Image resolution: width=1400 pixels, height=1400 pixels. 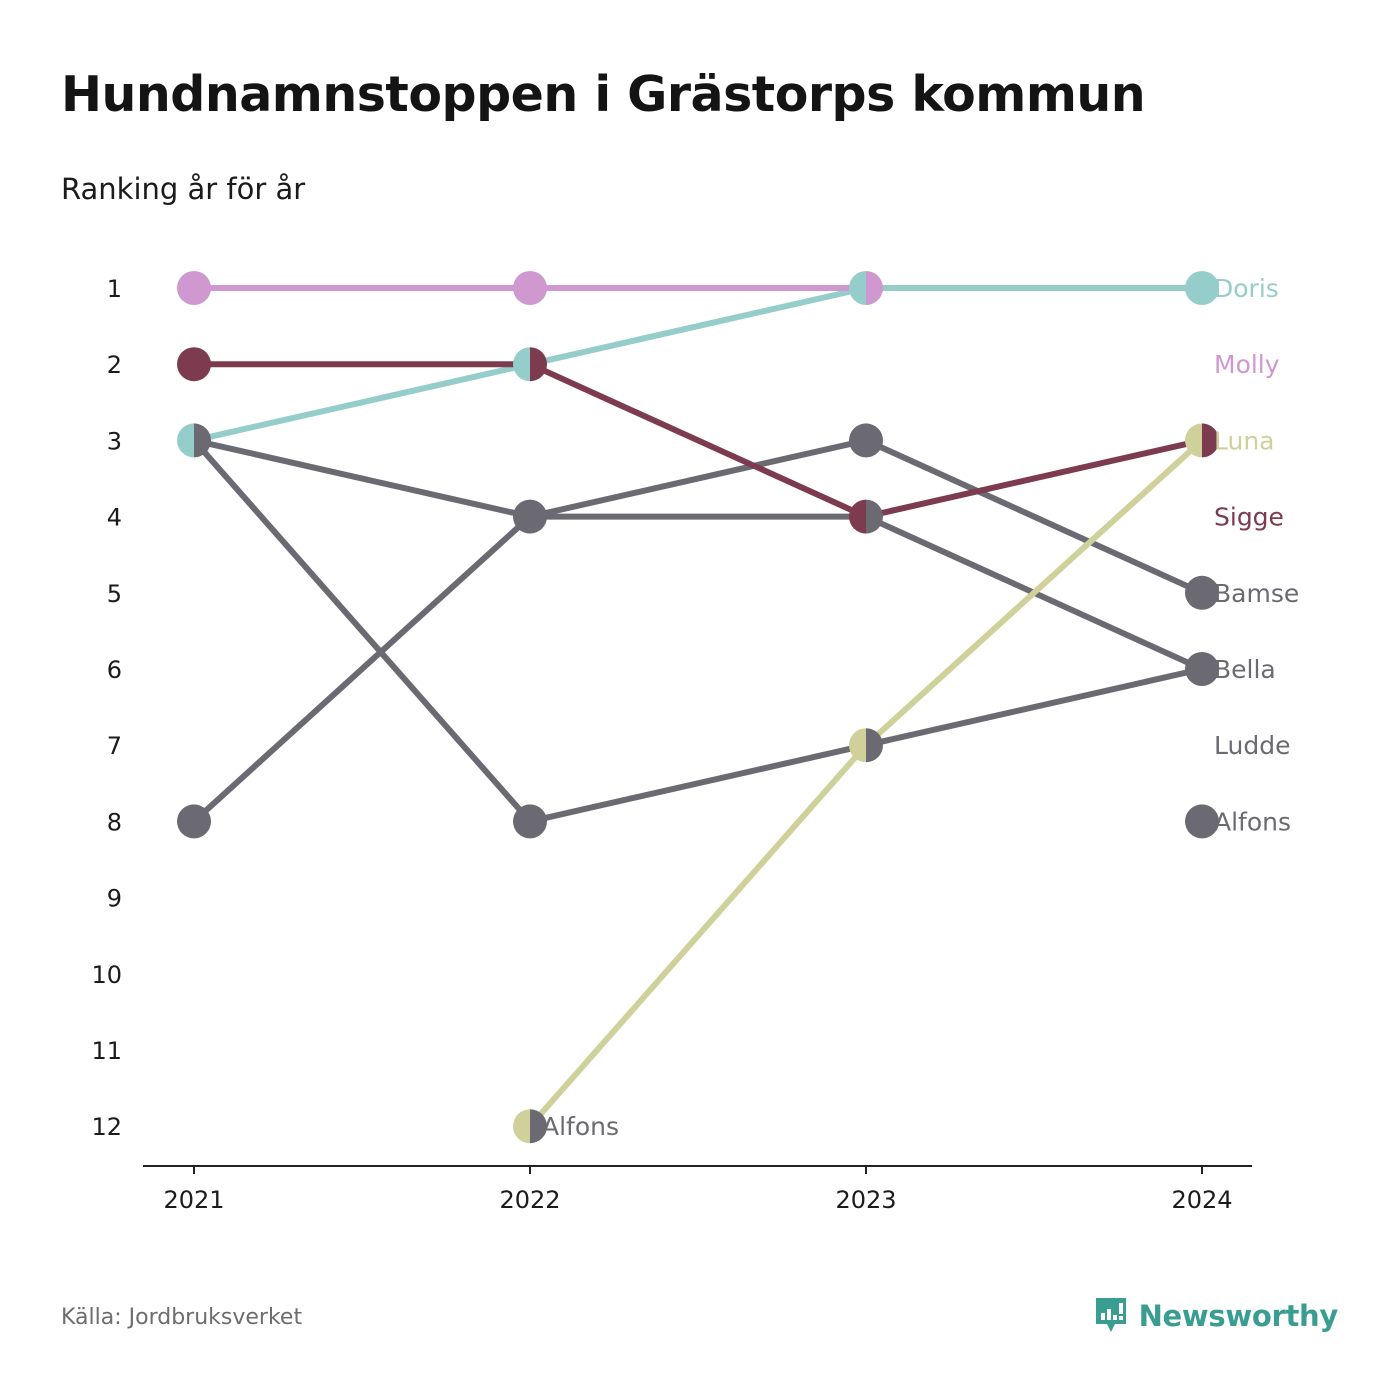 What do you see at coordinates (114, 441) in the screenshot?
I see `y-tick-label: 3` at bounding box center [114, 441].